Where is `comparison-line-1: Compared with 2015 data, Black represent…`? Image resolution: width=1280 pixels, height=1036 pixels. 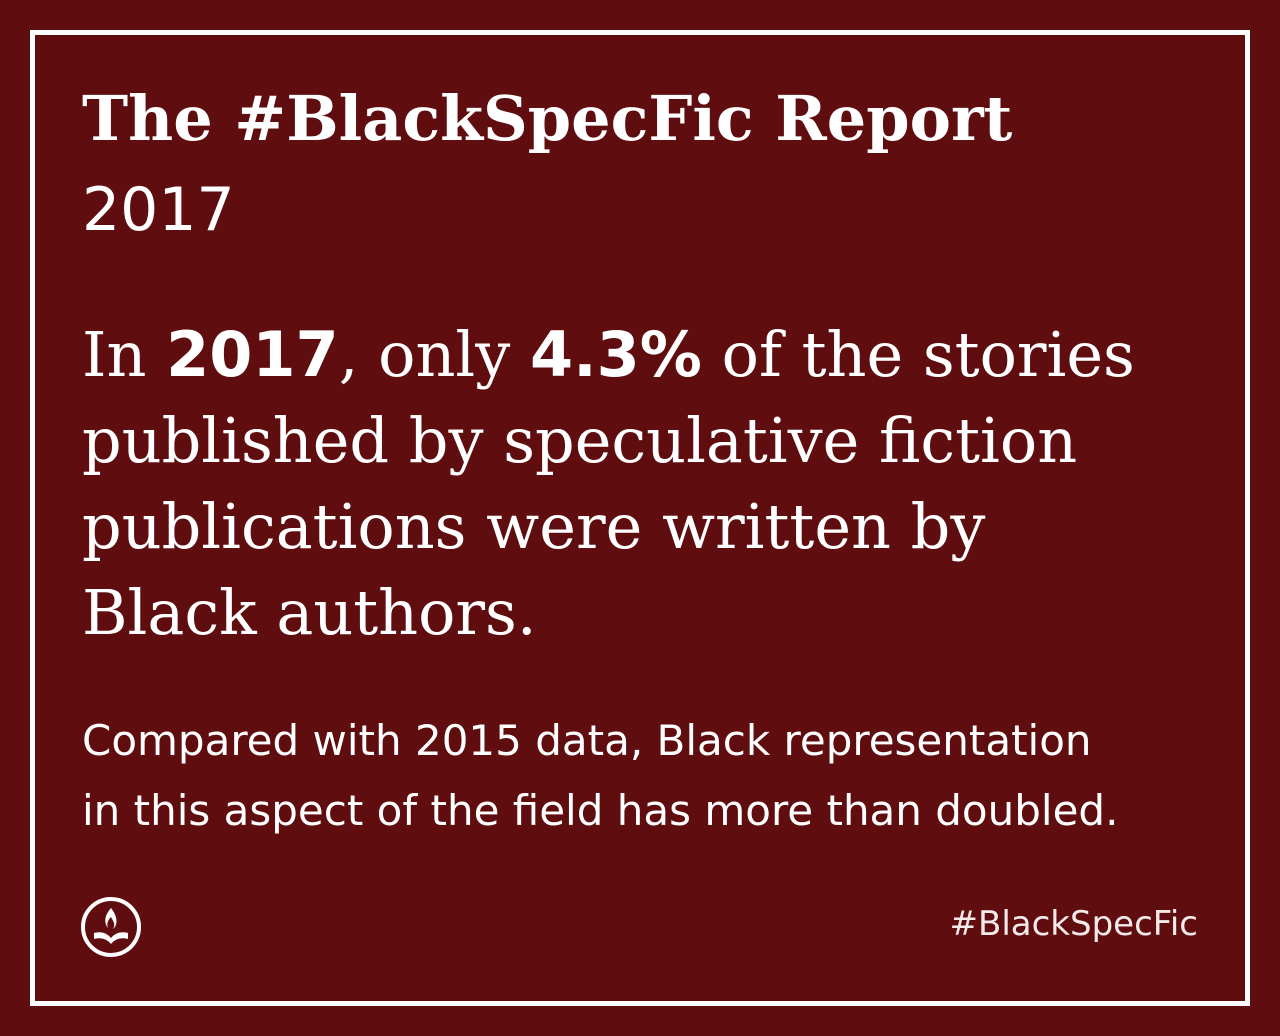
comparison-line-1: Compared with 2015 data, Black represent… is located at coordinates (587, 740).